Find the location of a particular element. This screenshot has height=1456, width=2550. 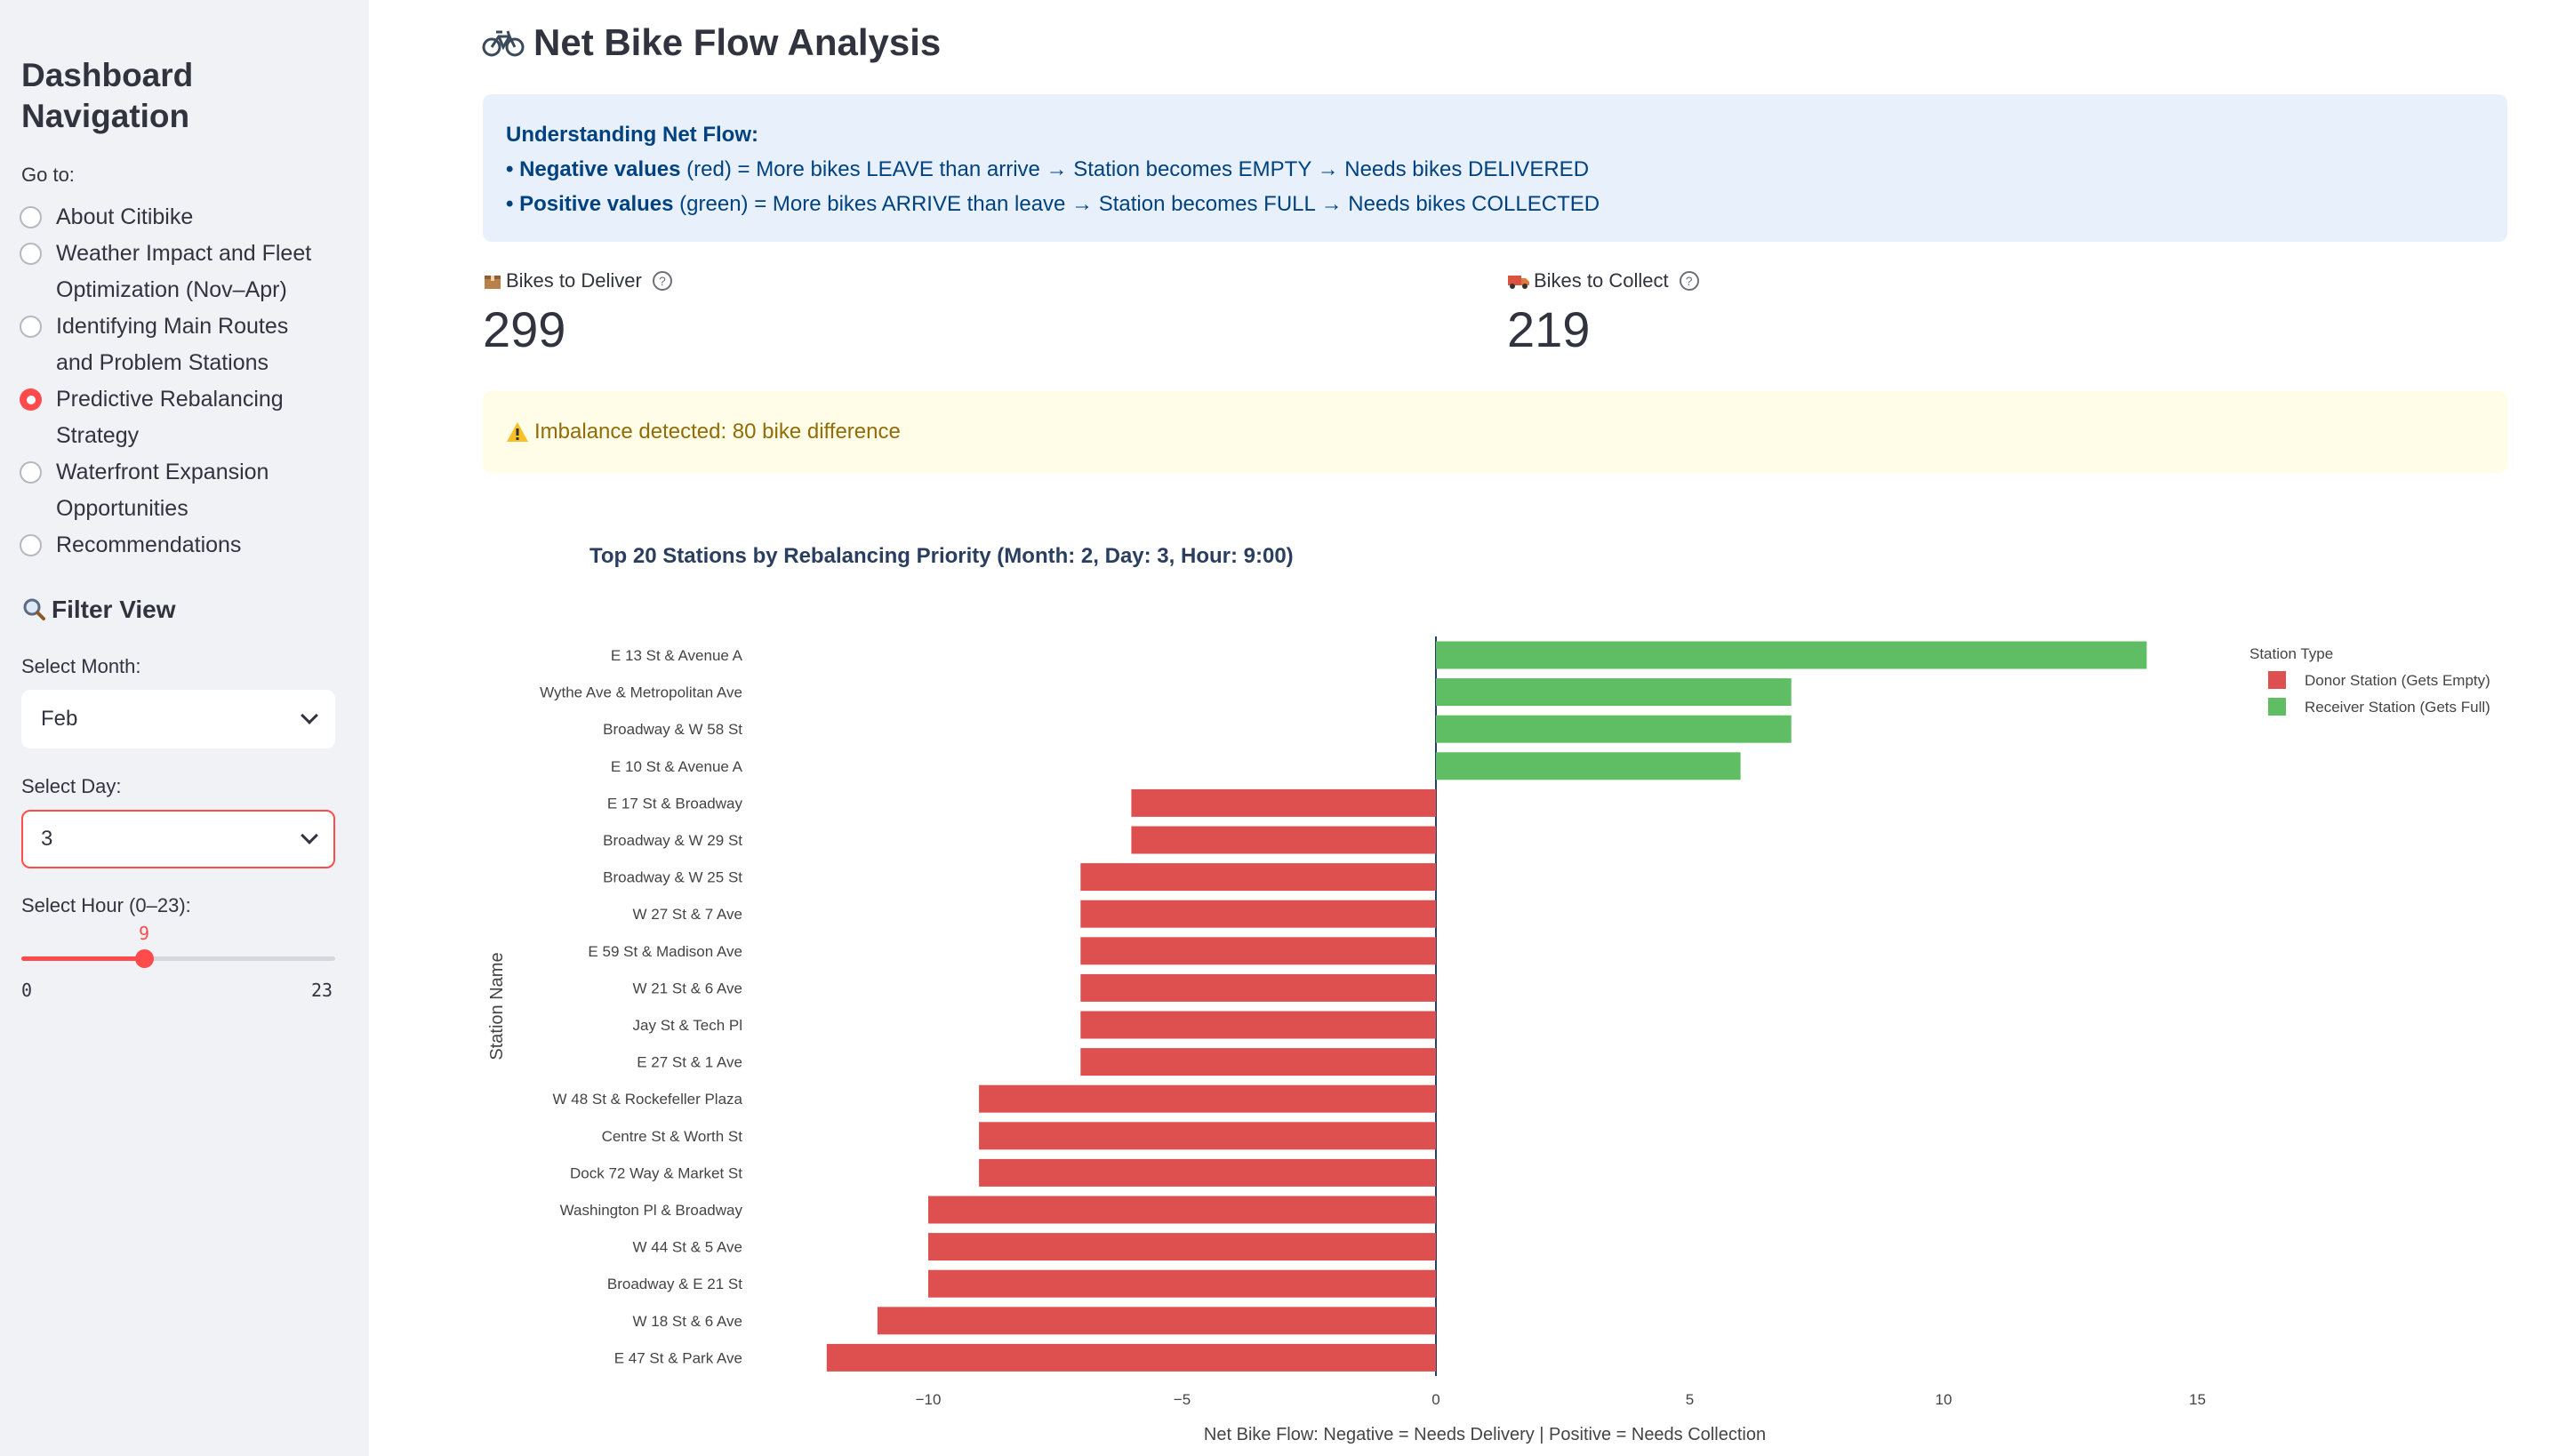

page-title: Net Bike Flow Analysis is located at coordinates (711, 42).